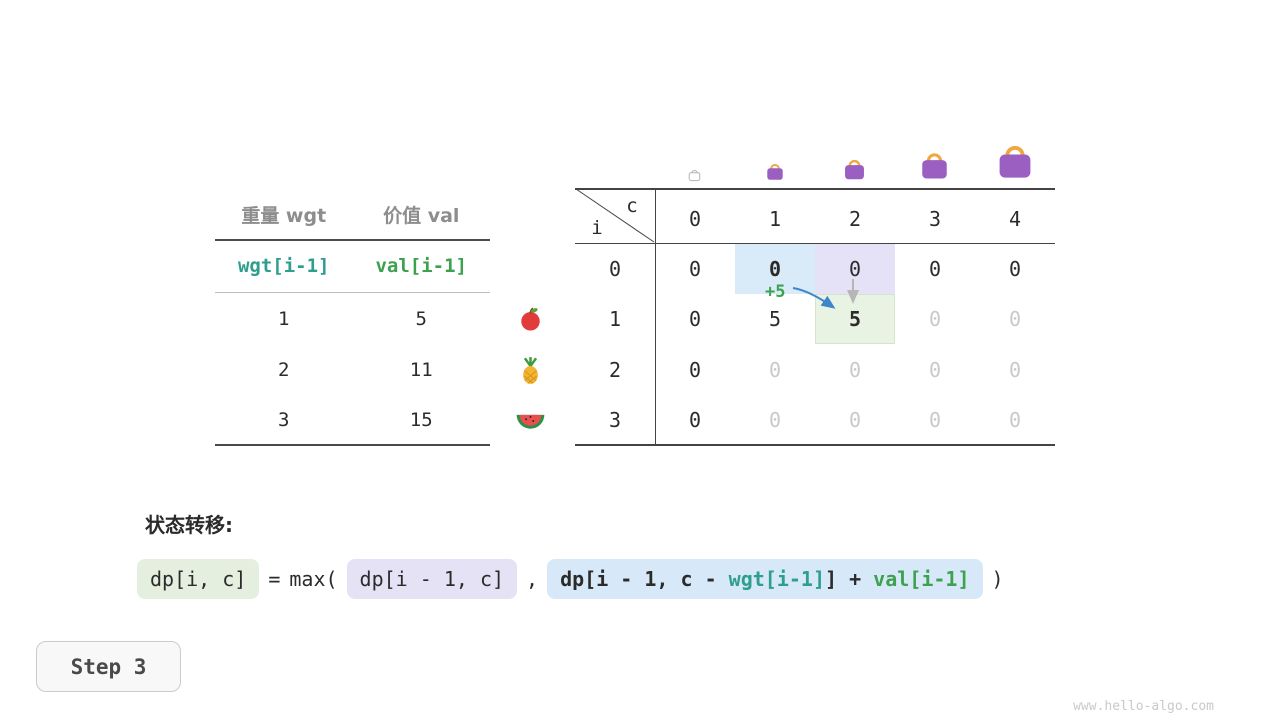 The height and width of the screenshot is (720, 1280). What do you see at coordinates (1015, 420) in the screenshot?
I see `dp-cell-r3-c4: 0` at bounding box center [1015, 420].